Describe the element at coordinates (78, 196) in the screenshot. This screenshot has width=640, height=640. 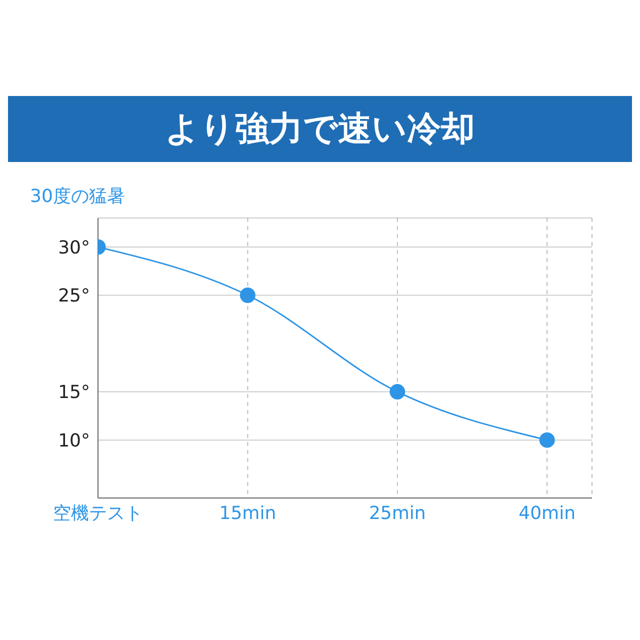
I see `y-axis-title: 30度の猛暑` at that location.